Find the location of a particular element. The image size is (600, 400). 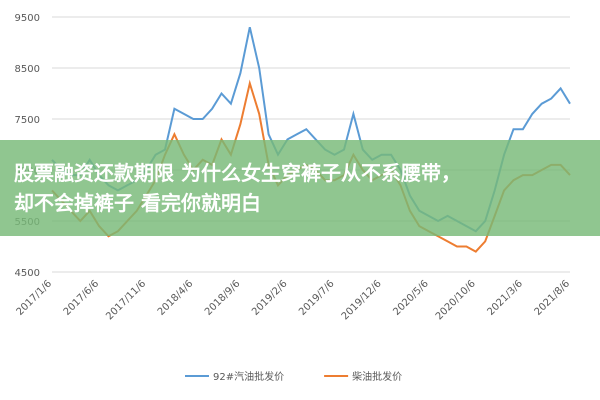

x-tick-label: 2021/3/6 is located at coordinates (505, 298).